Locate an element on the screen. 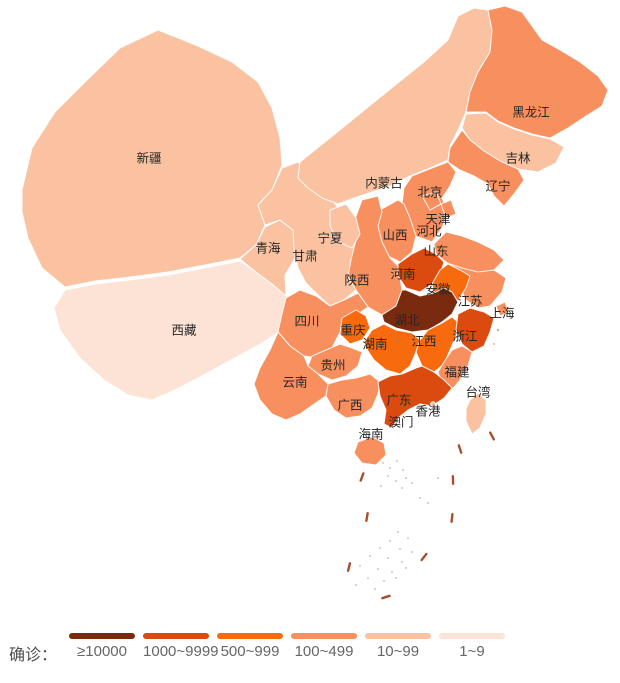  legend-item-2: 500~999 is located at coordinates (250, 646).